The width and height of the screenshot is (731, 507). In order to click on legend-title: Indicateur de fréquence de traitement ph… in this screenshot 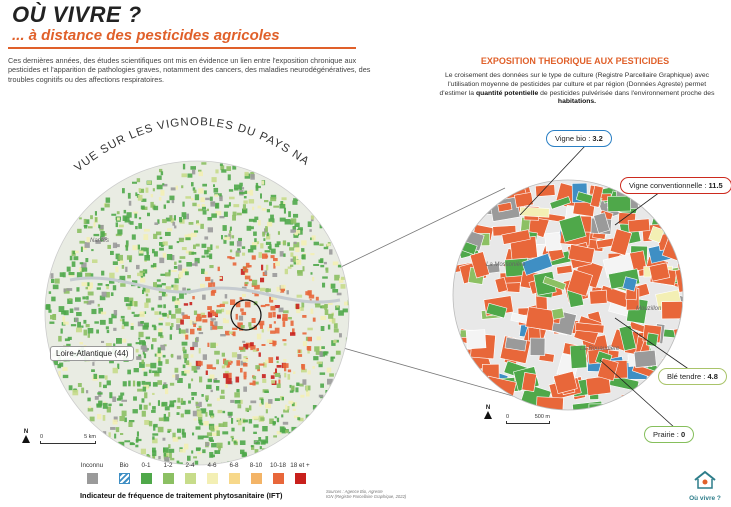, I will do `click(181, 495)`.